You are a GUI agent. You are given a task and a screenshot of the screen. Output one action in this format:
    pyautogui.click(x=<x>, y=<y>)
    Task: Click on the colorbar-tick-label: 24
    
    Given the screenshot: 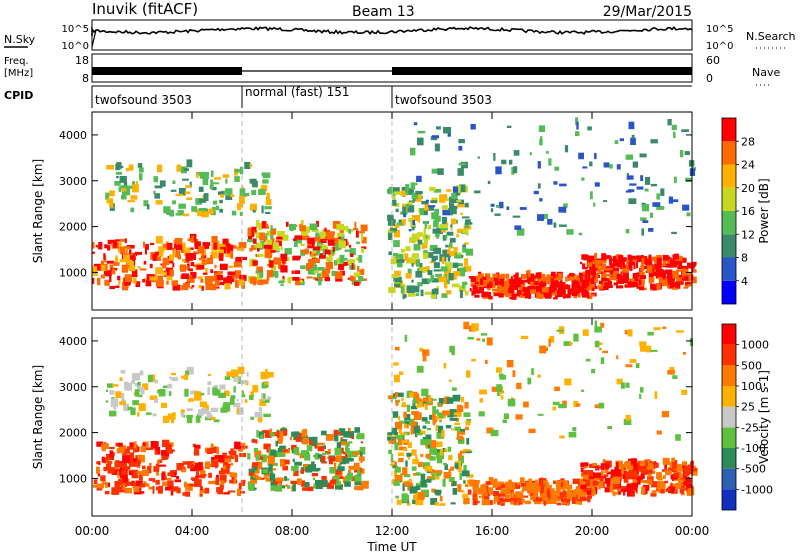 What is the action you would take?
    pyautogui.click(x=748, y=165)
    